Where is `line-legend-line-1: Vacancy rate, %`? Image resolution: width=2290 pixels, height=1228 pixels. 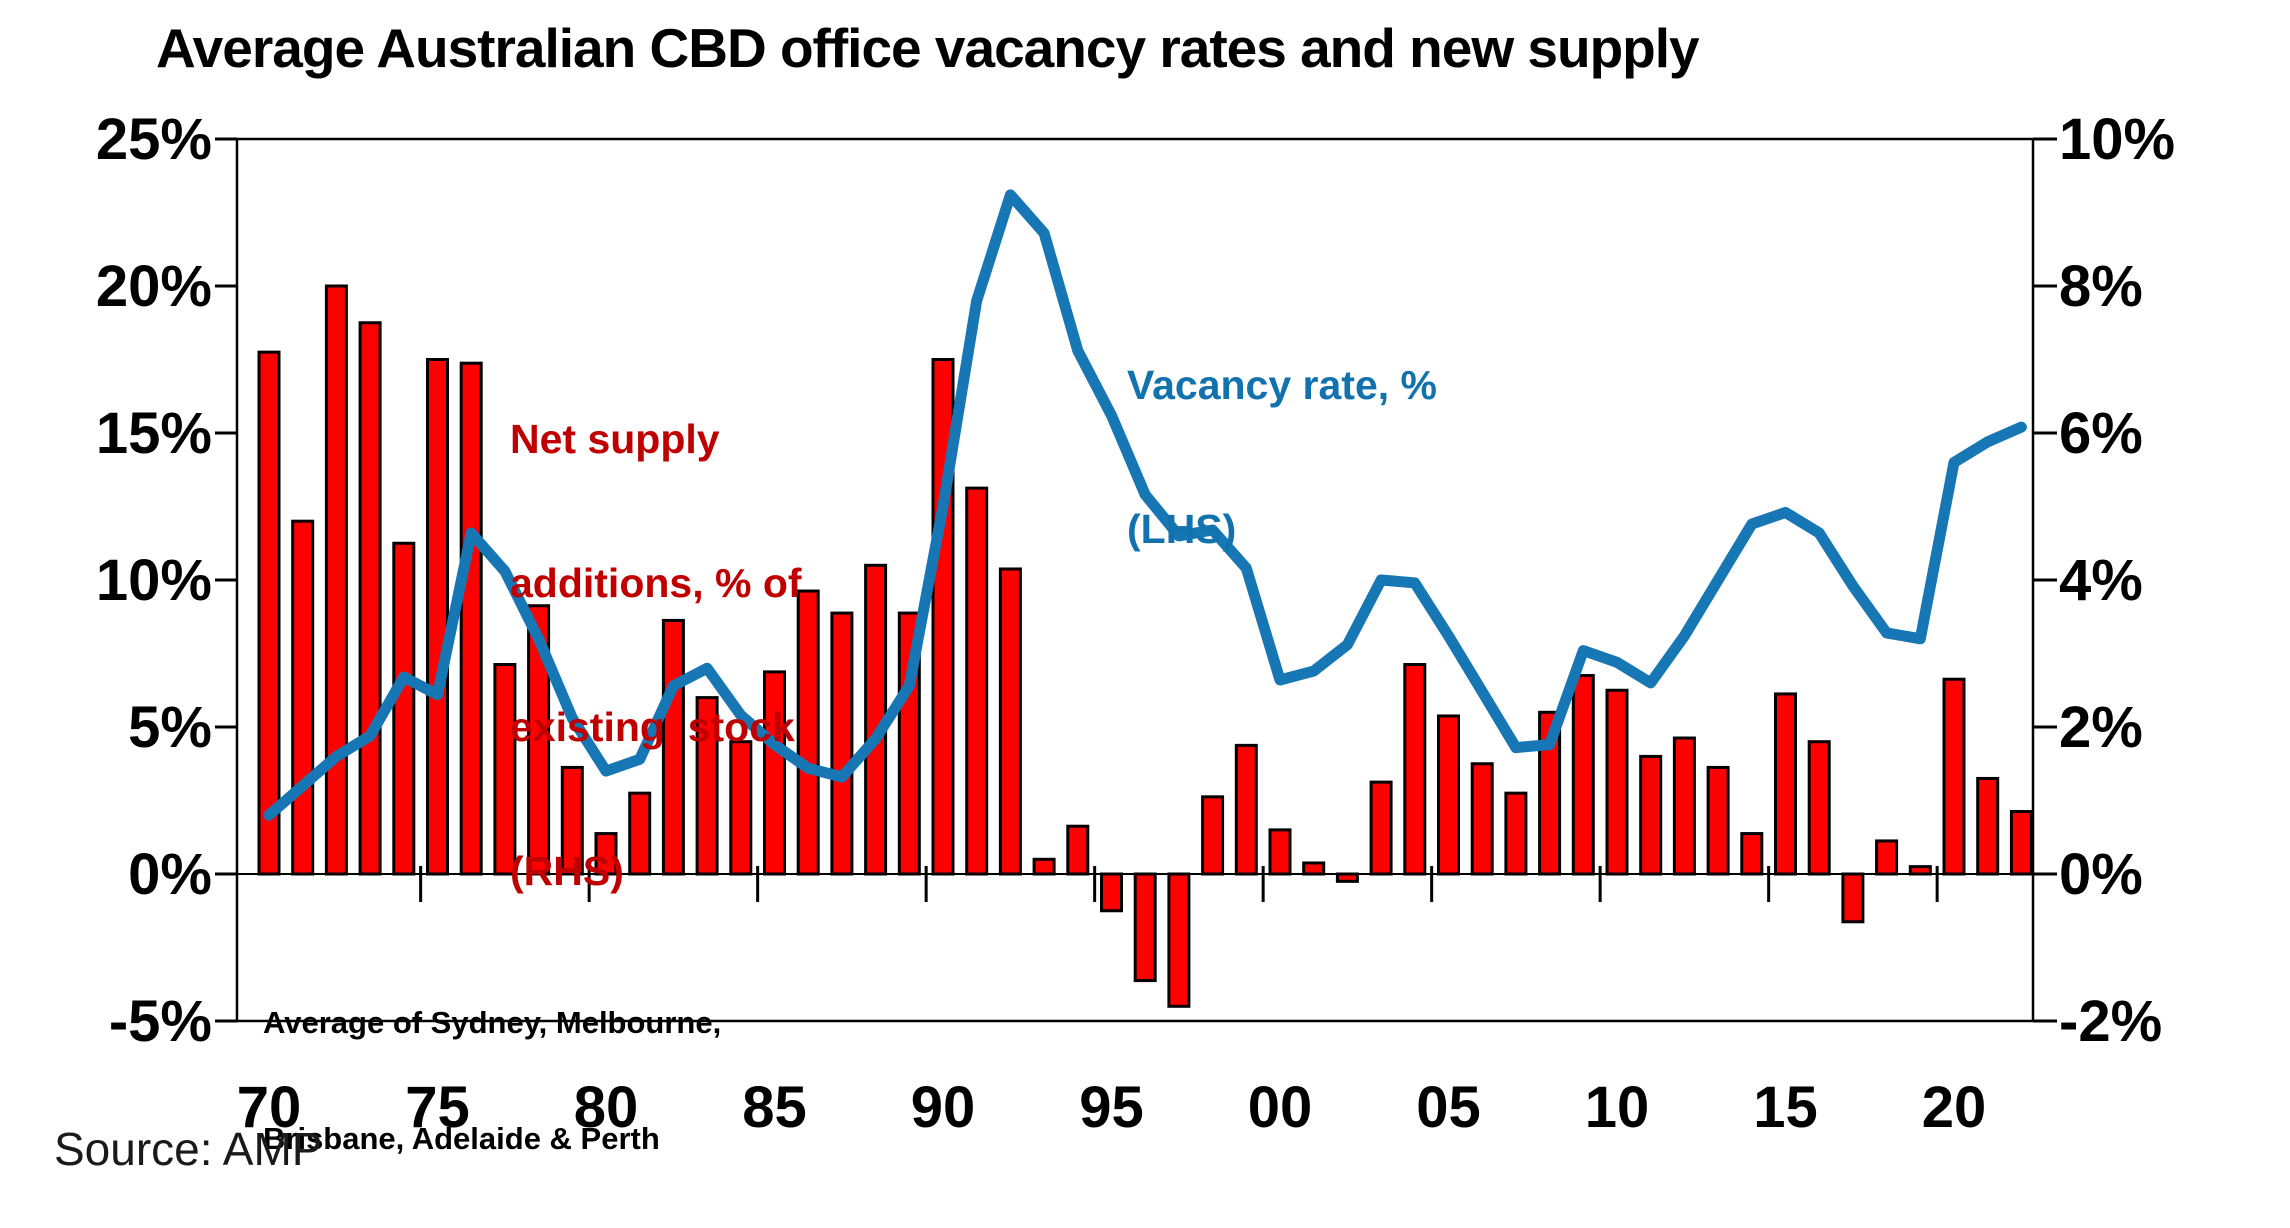 line-legend-line-1: Vacancy rate, % is located at coordinates (1282, 384).